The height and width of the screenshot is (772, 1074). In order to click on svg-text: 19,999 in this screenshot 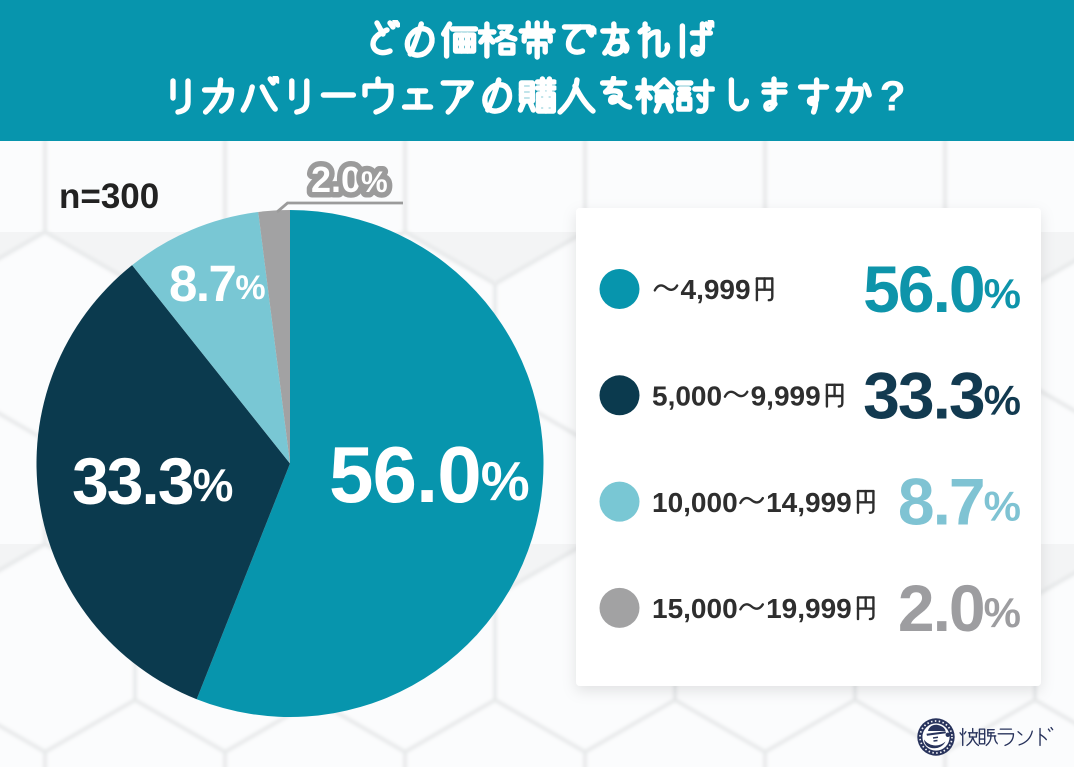, I will do `click(809, 608)`.